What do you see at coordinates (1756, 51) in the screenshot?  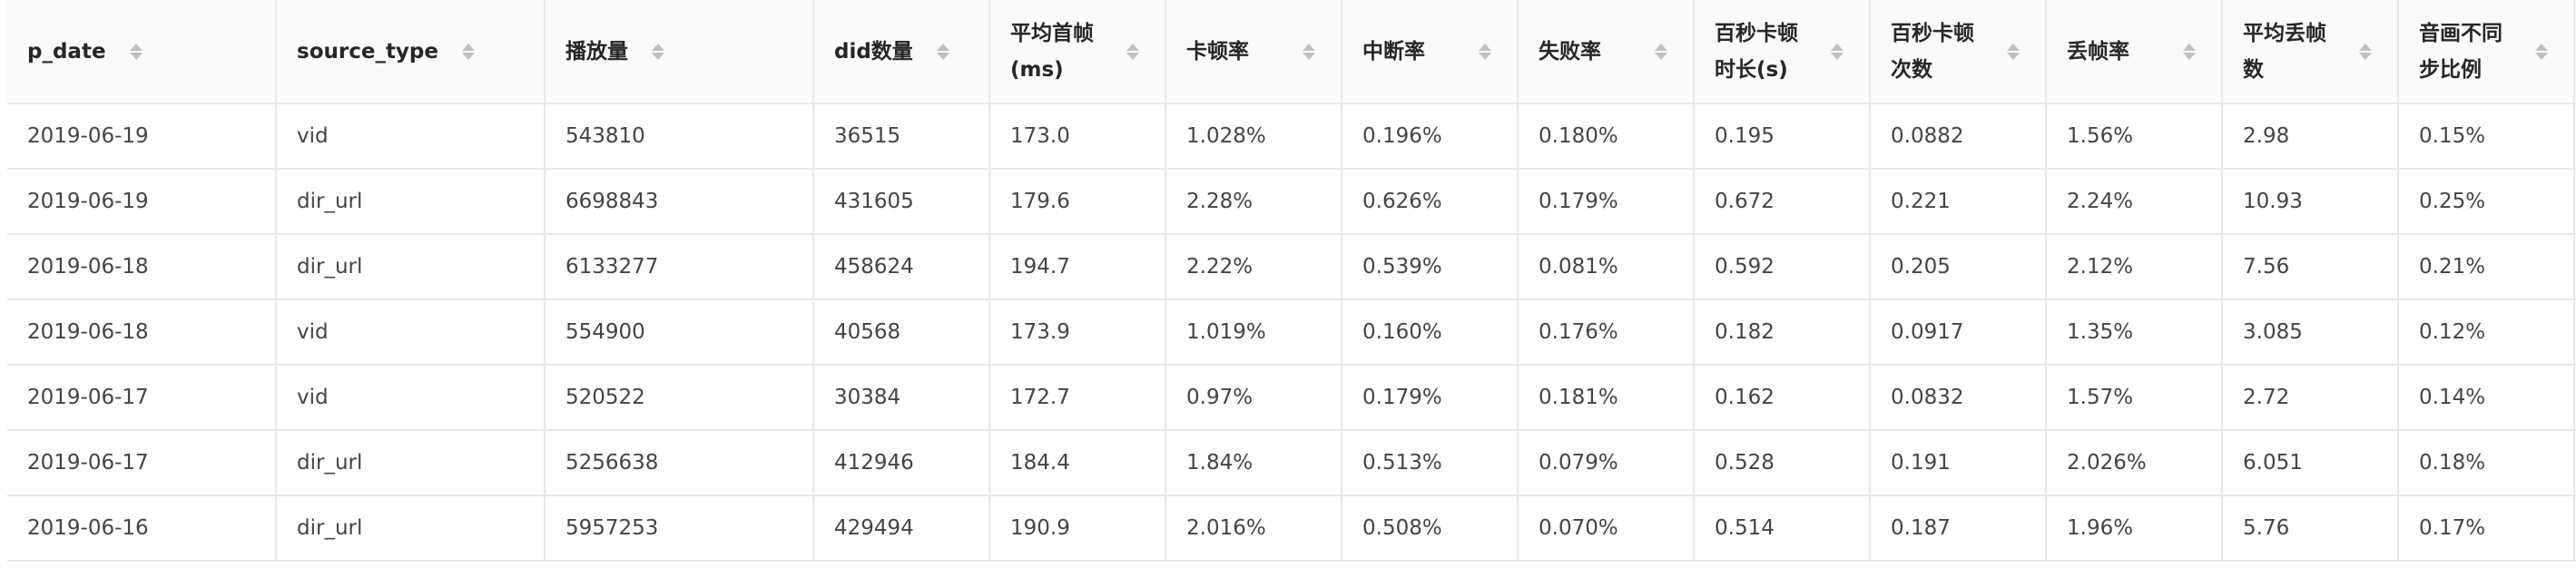 I see `column-header-label: 百秒卡顿 时长(s)` at bounding box center [1756, 51].